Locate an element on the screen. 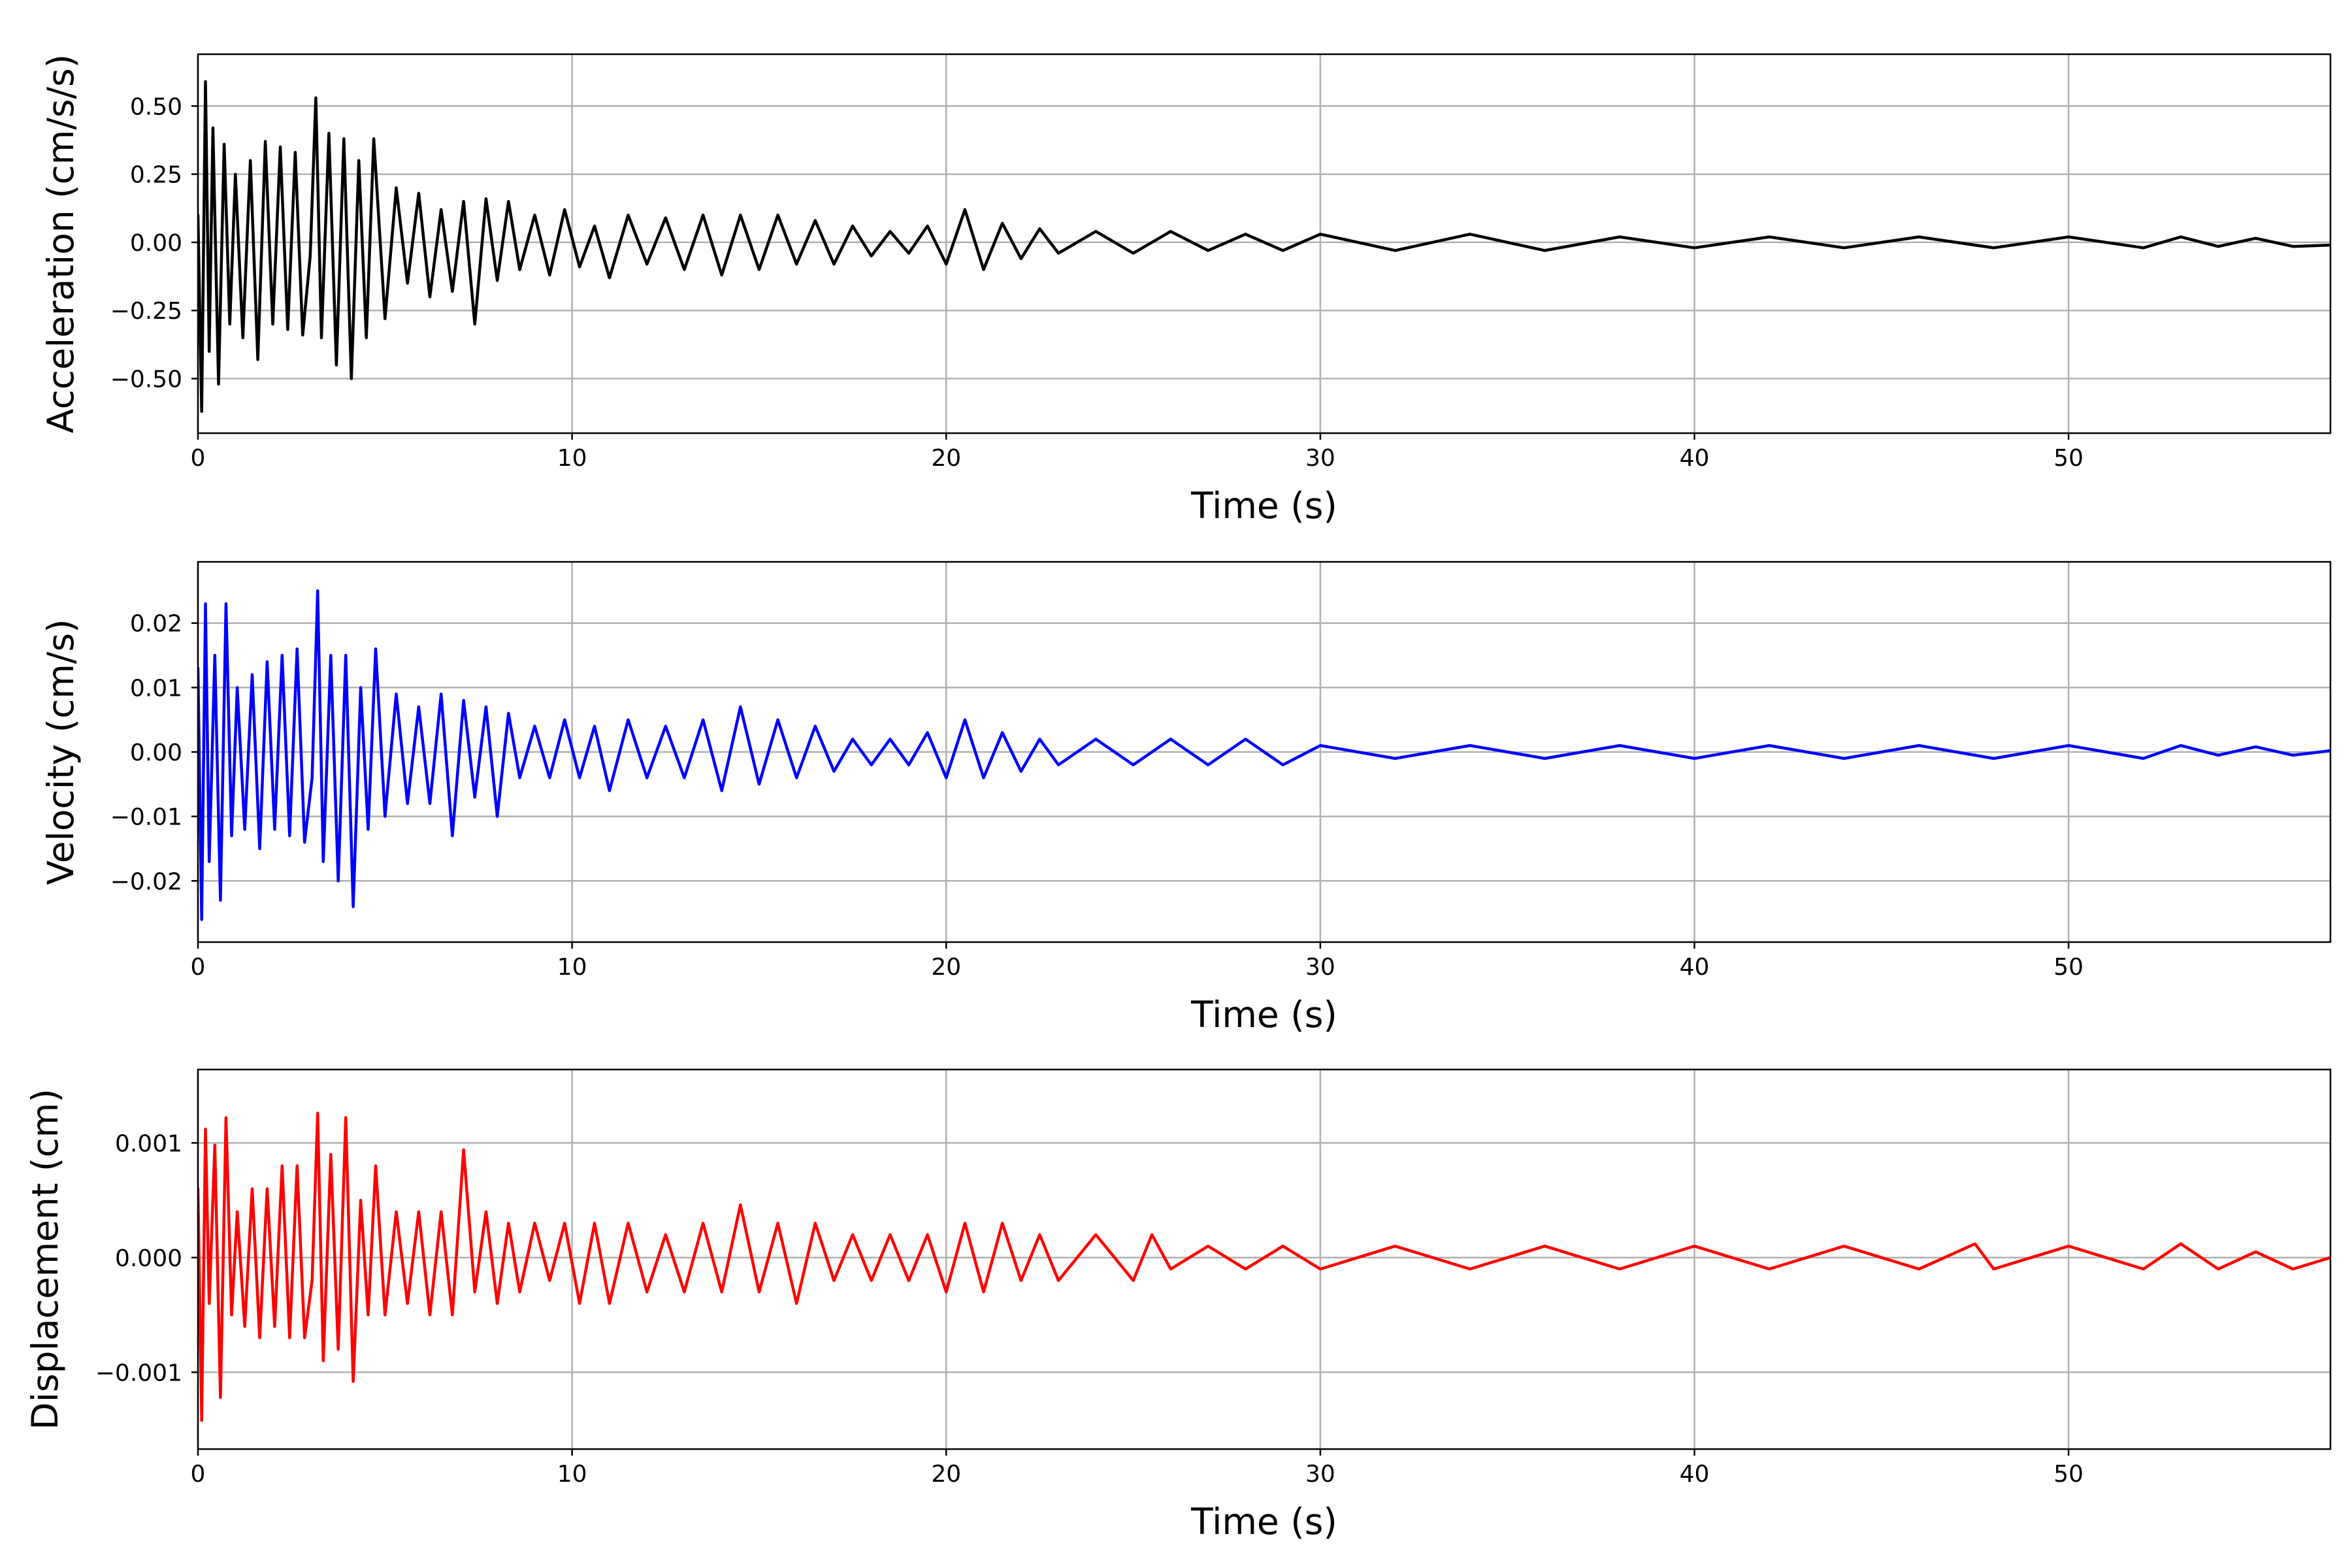 Image resolution: width=2352 pixels, height=1568 pixels. y-tick-label: 0.50 is located at coordinates (156, 106).